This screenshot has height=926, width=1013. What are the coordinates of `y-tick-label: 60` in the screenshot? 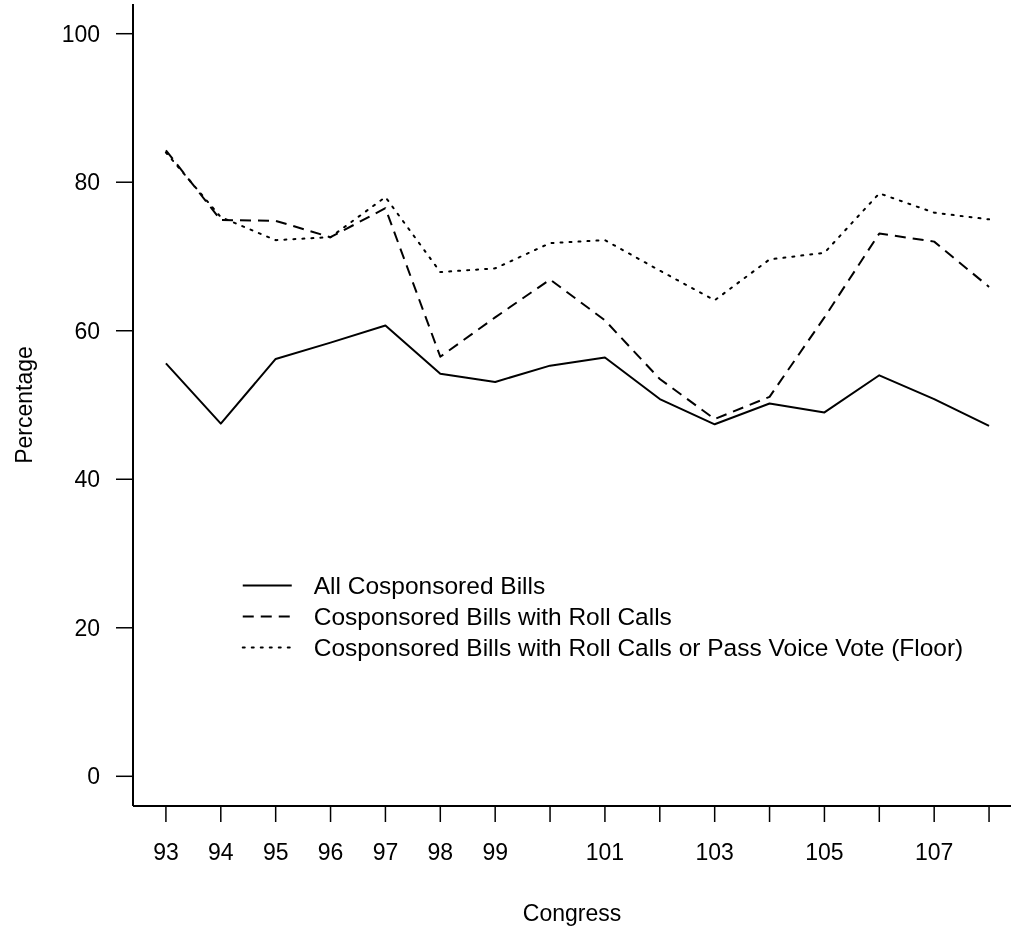 It's located at (87, 330).